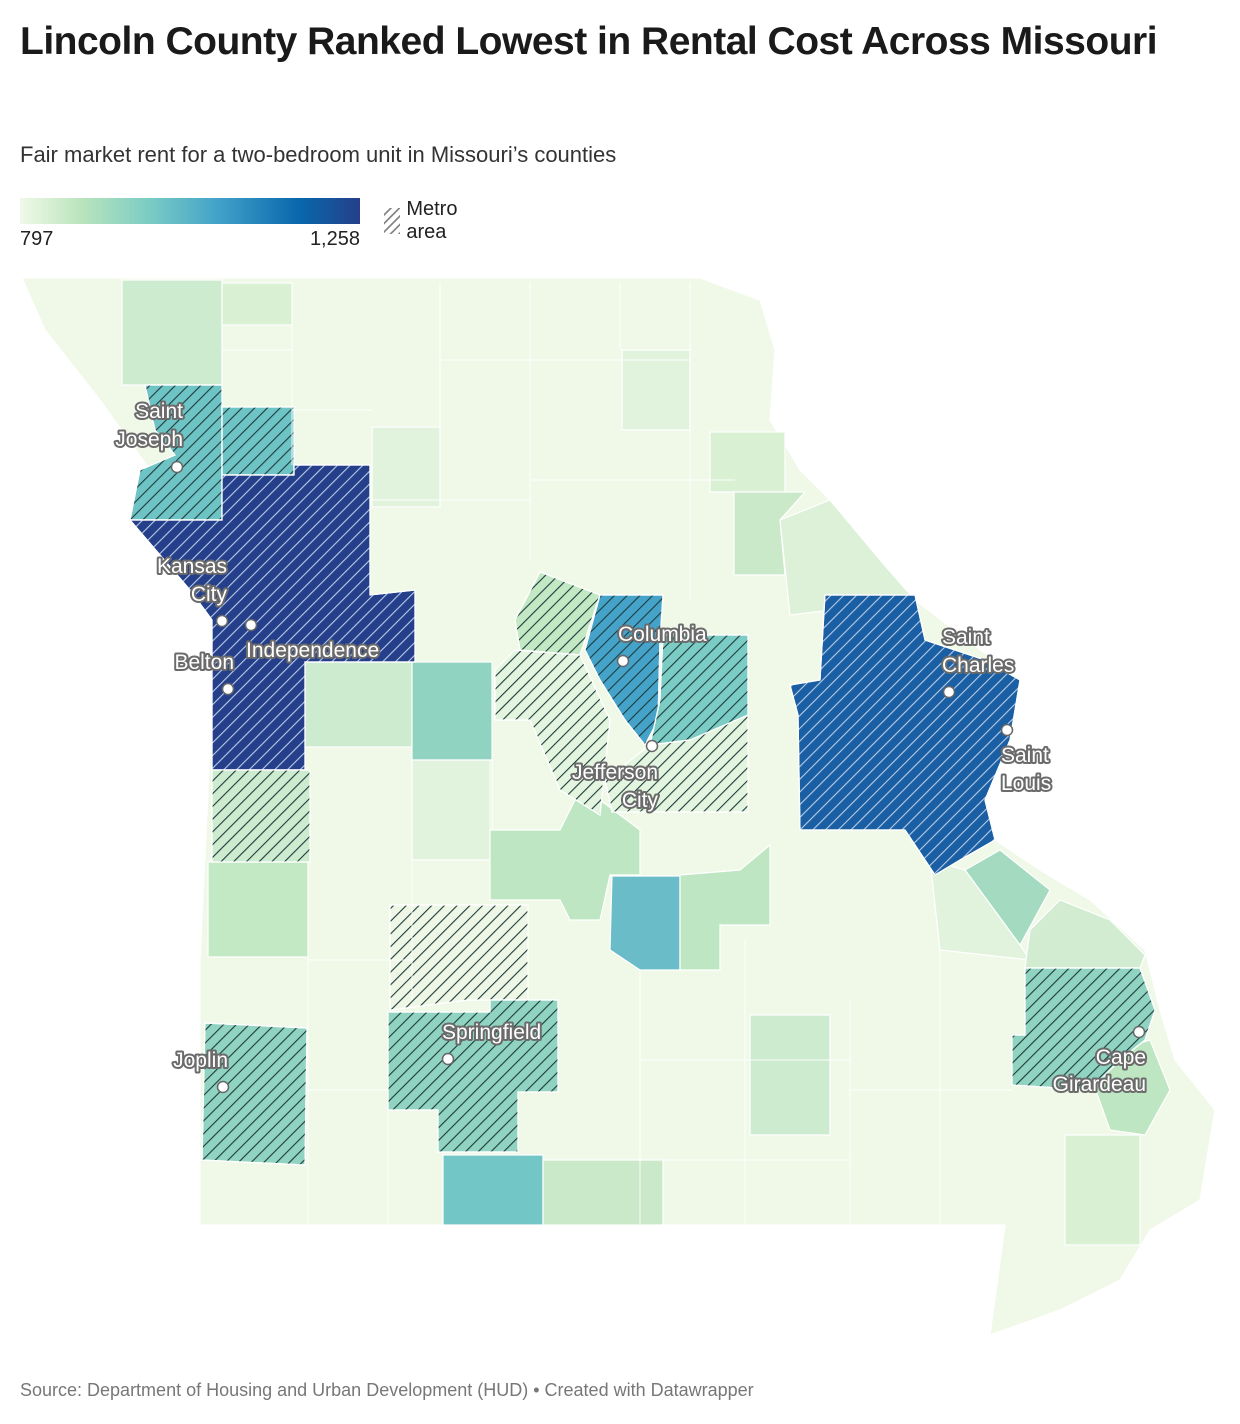 The image size is (1240, 1424). Describe the element at coordinates (392, 221) in the screenshot. I see `hatch-pattern-icon` at that location.